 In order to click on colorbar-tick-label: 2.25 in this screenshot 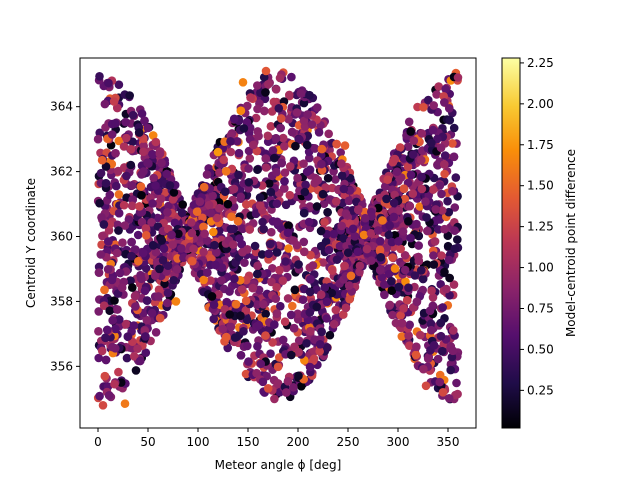, I will do `click(540, 63)`.